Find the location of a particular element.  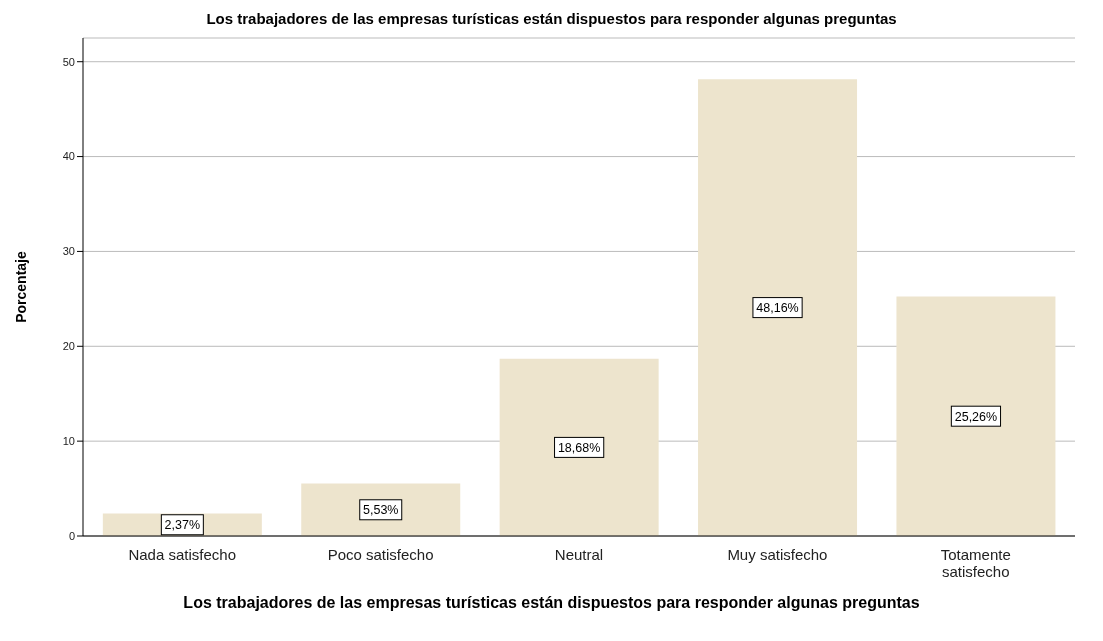

y-tick-label: 20 is located at coordinates (68, 346).